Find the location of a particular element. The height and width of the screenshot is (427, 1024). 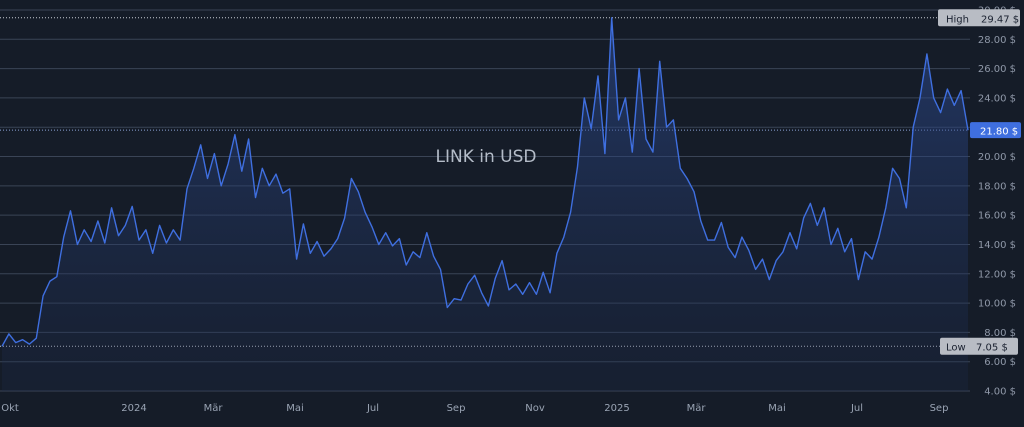

y-tick-label: 6.00 $ is located at coordinates (1000, 362).